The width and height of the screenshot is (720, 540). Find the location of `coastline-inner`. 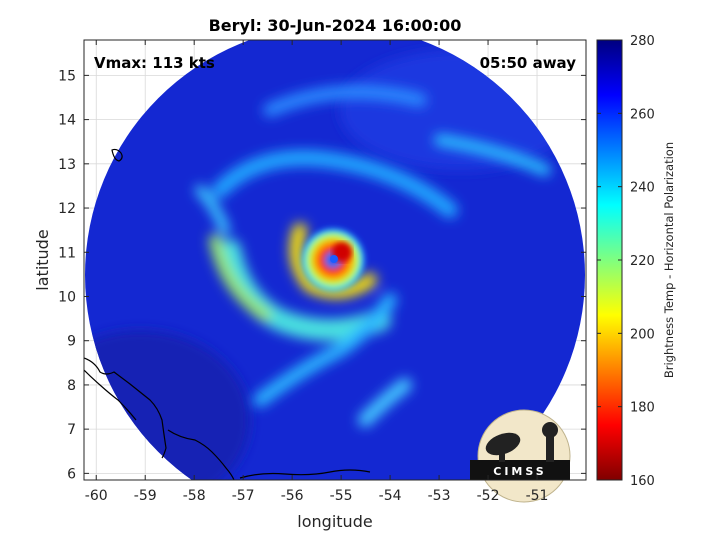

coastline-inner is located at coordinates (110, 395).